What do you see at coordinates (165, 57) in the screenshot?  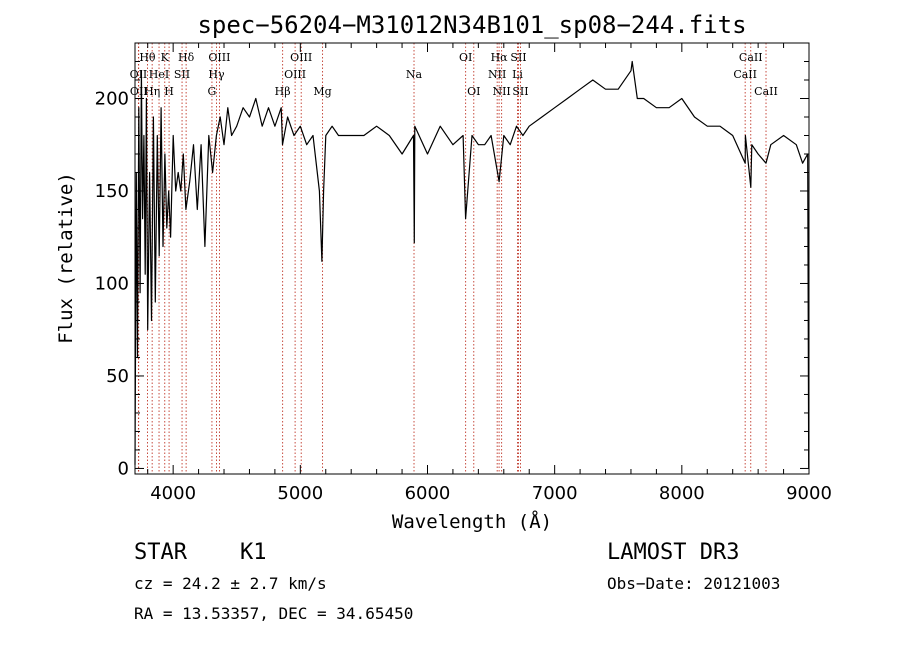 I see `line-label: K` at bounding box center [165, 57].